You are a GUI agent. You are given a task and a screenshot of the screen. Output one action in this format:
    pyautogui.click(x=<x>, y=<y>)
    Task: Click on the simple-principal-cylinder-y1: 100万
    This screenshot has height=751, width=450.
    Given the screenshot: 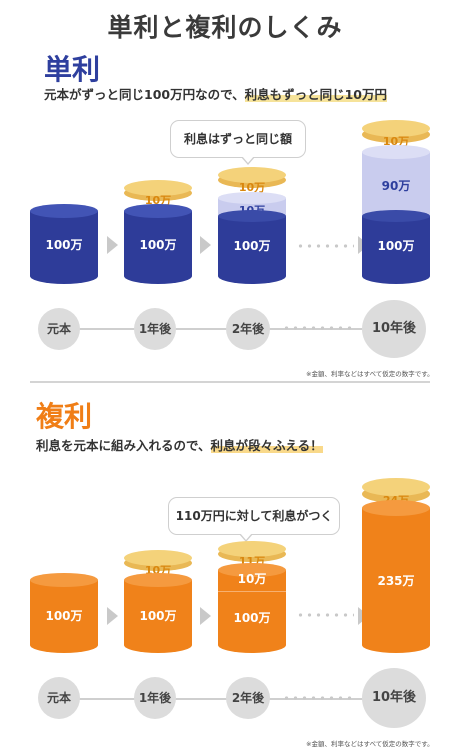 What is the action you would take?
    pyautogui.click(x=158, y=244)
    